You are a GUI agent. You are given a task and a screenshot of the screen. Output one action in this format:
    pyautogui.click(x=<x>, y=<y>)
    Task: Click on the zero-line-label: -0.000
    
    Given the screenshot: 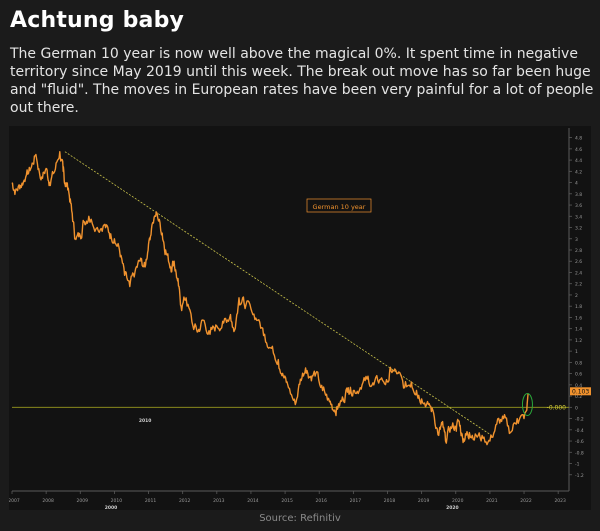 What is the action you would take?
    pyautogui.click(x=557, y=407)
    